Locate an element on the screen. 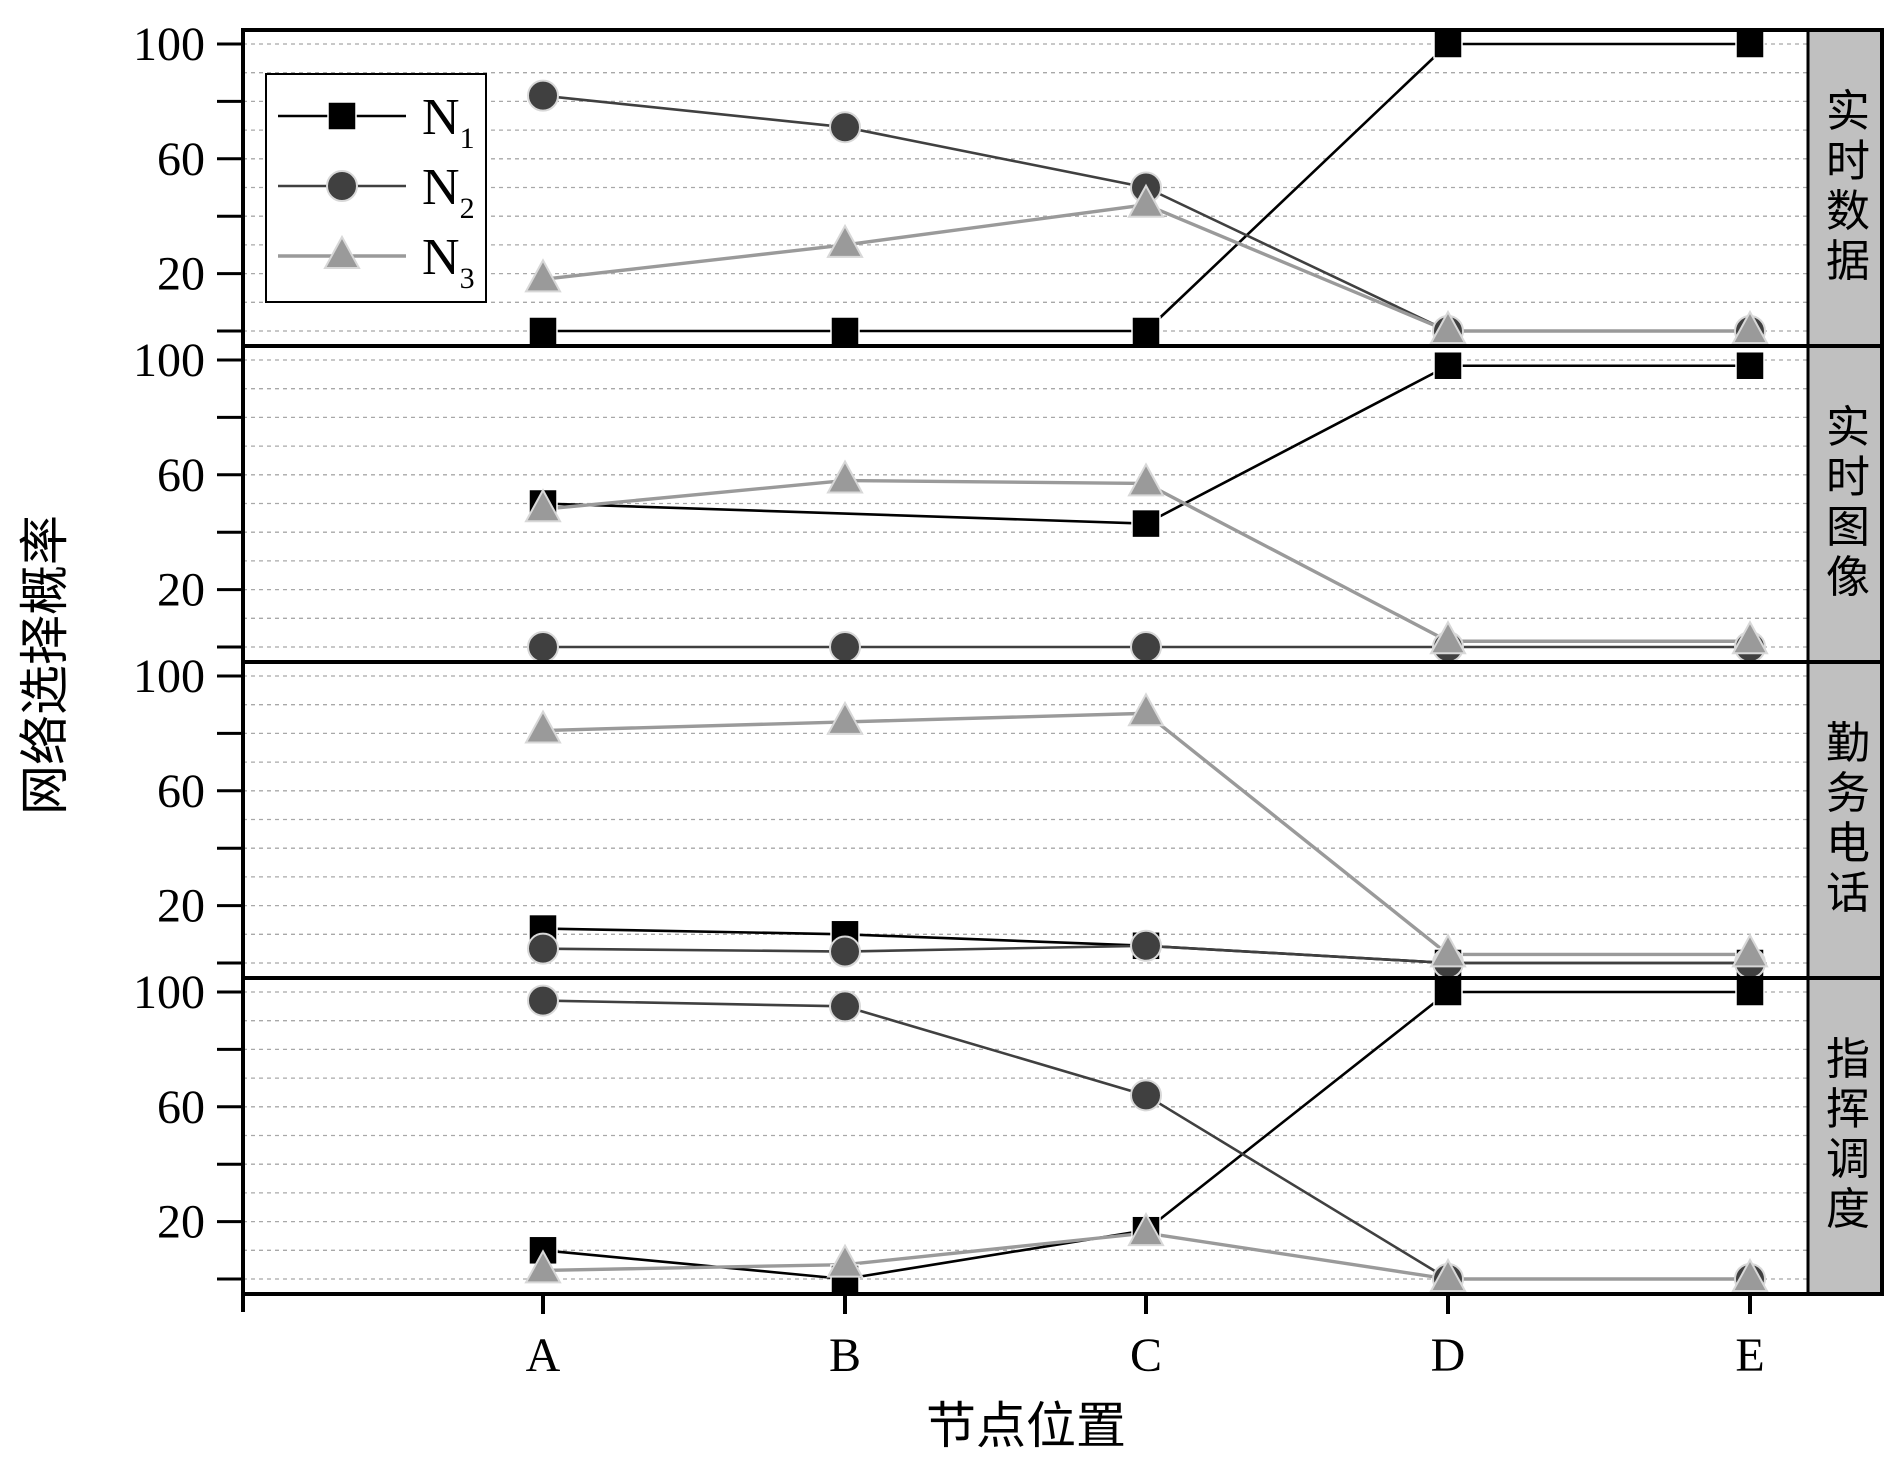 Image resolution: width=1890 pixels, height=1465 pixels. legend-label: N3 is located at coordinates (448, 262).